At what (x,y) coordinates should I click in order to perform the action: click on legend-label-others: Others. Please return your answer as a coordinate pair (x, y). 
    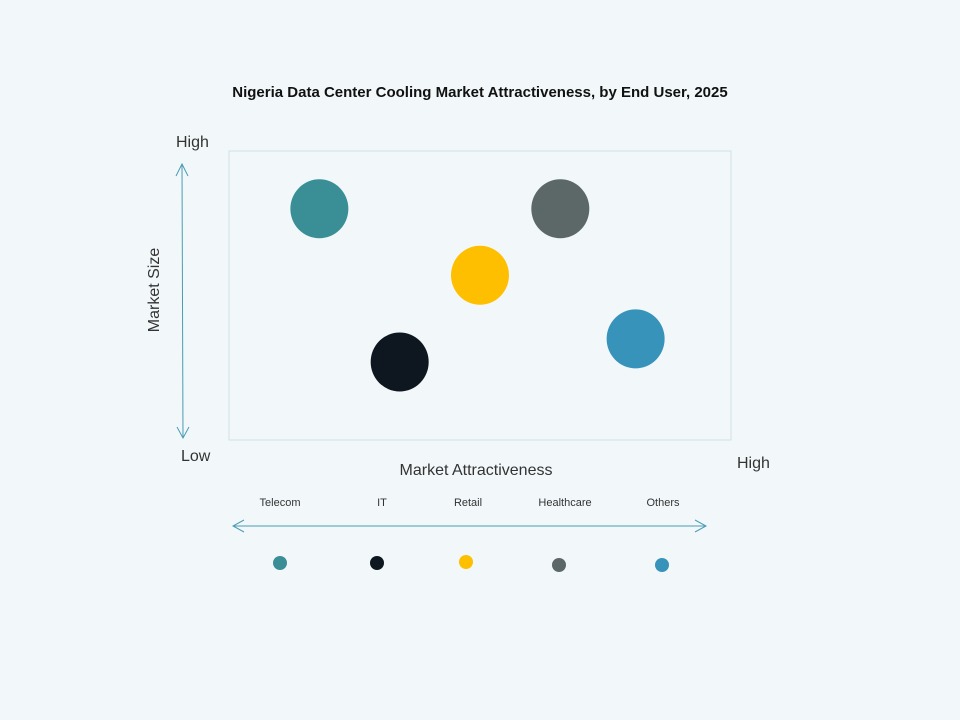
    Looking at the image, I should click on (663, 503).